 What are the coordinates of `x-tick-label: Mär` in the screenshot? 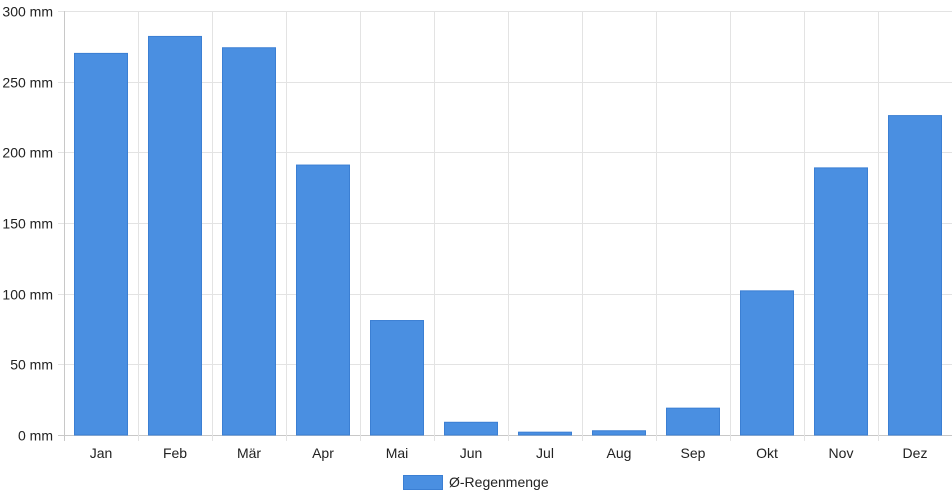 It's located at (249, 453).